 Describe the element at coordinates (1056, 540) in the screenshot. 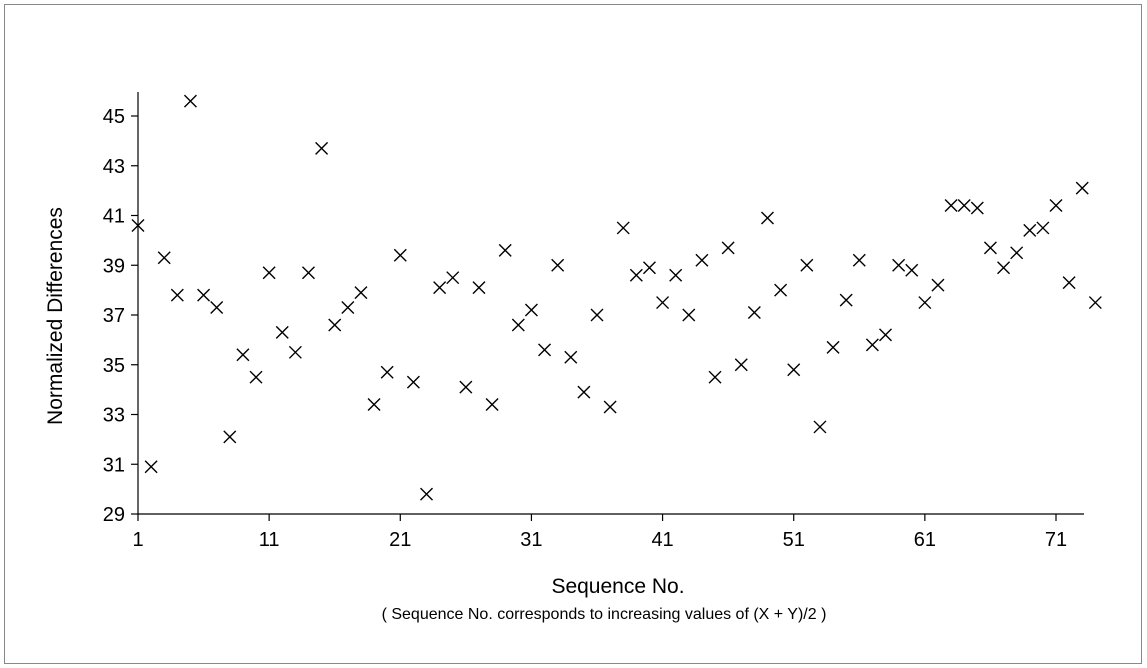

I see `x-tick-label: 71` at that location.